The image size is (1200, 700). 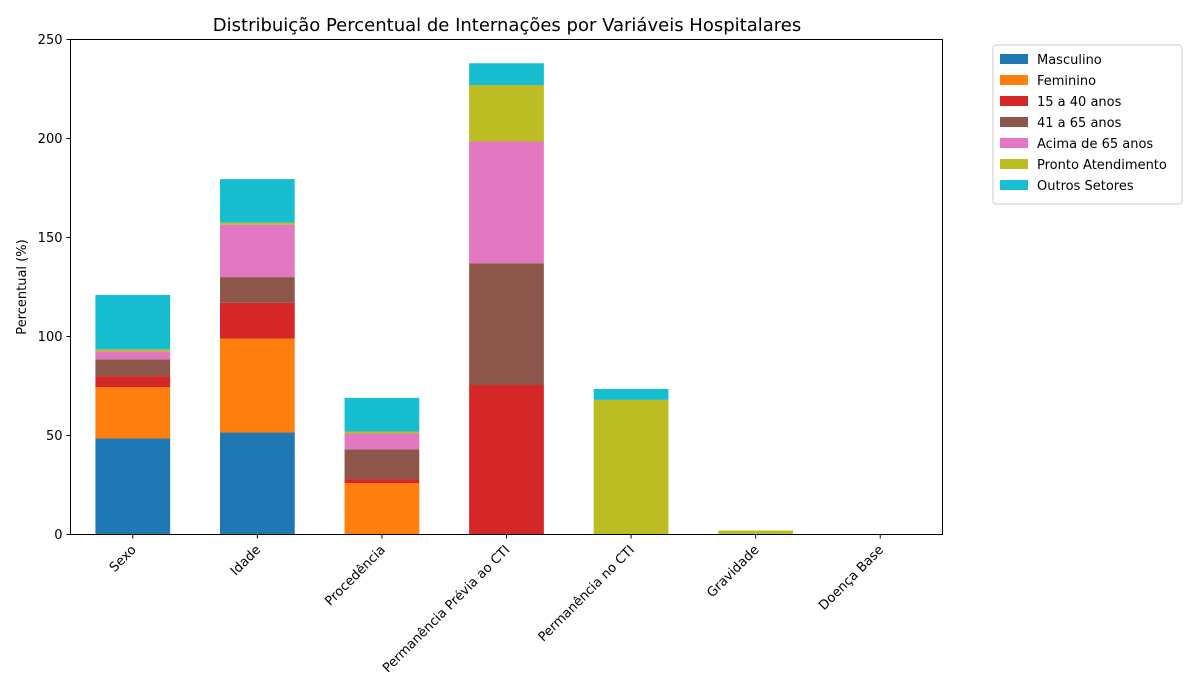 What do you see at coordinates (54, 288) in the screenshot?
I see `y-axis: 0 50 100 150 200 250` at bounding box center [54, 288].